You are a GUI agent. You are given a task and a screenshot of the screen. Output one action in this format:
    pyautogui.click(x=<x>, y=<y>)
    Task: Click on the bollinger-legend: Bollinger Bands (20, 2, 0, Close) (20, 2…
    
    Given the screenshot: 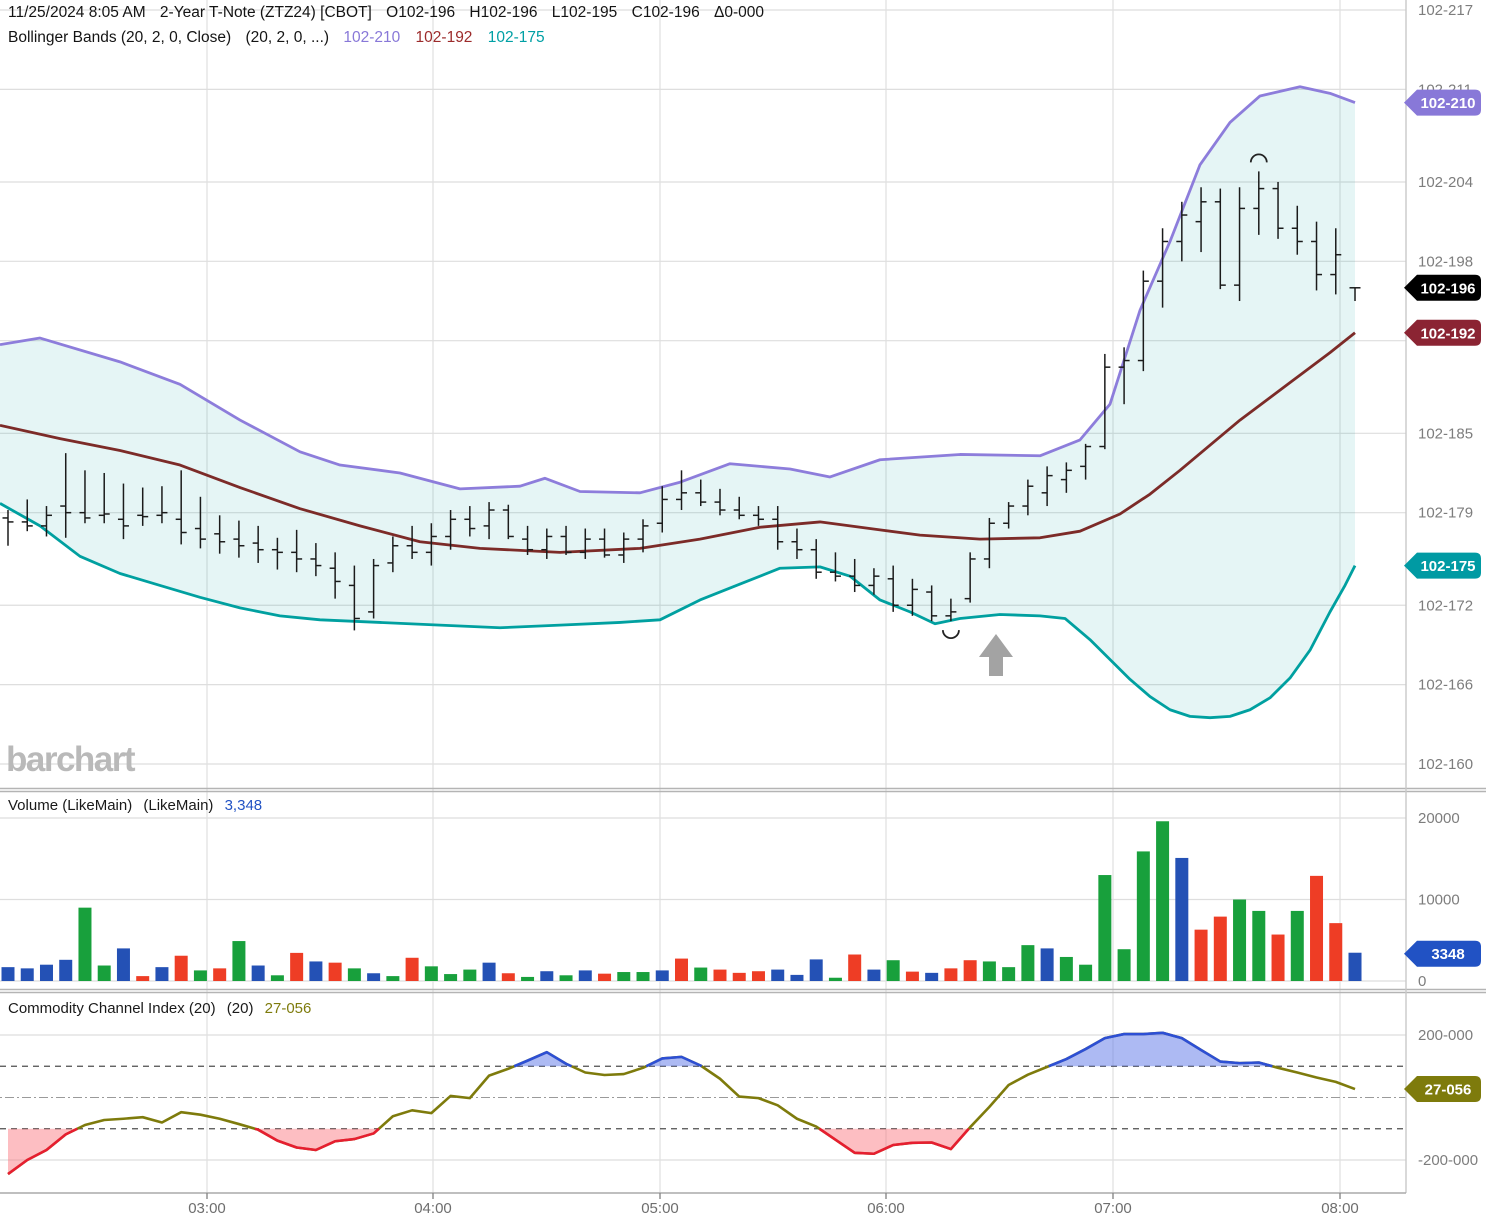 What is the action you would take?
    pyautogui.click(x=282, y=38)
    